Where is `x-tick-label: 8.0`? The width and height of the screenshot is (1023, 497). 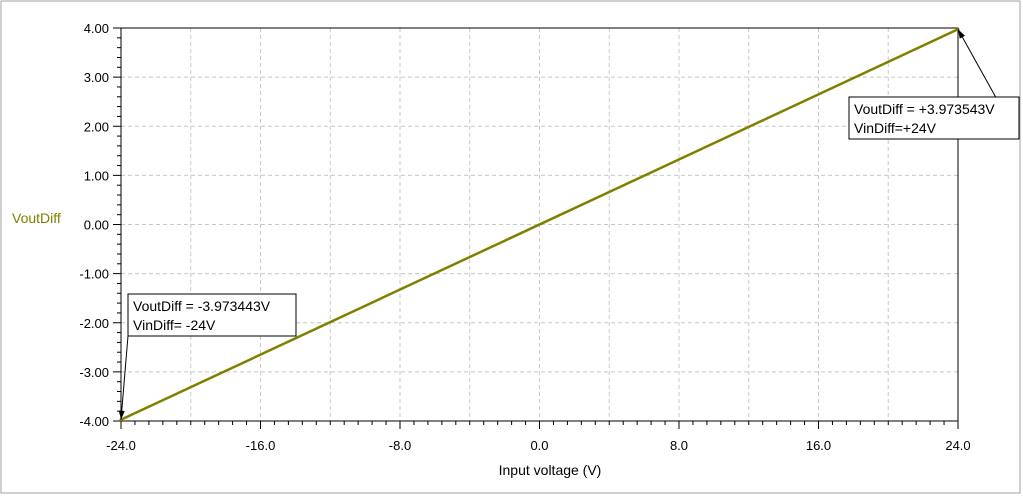 x-tick-label: 8.0 is located at coordinates (679, 445).